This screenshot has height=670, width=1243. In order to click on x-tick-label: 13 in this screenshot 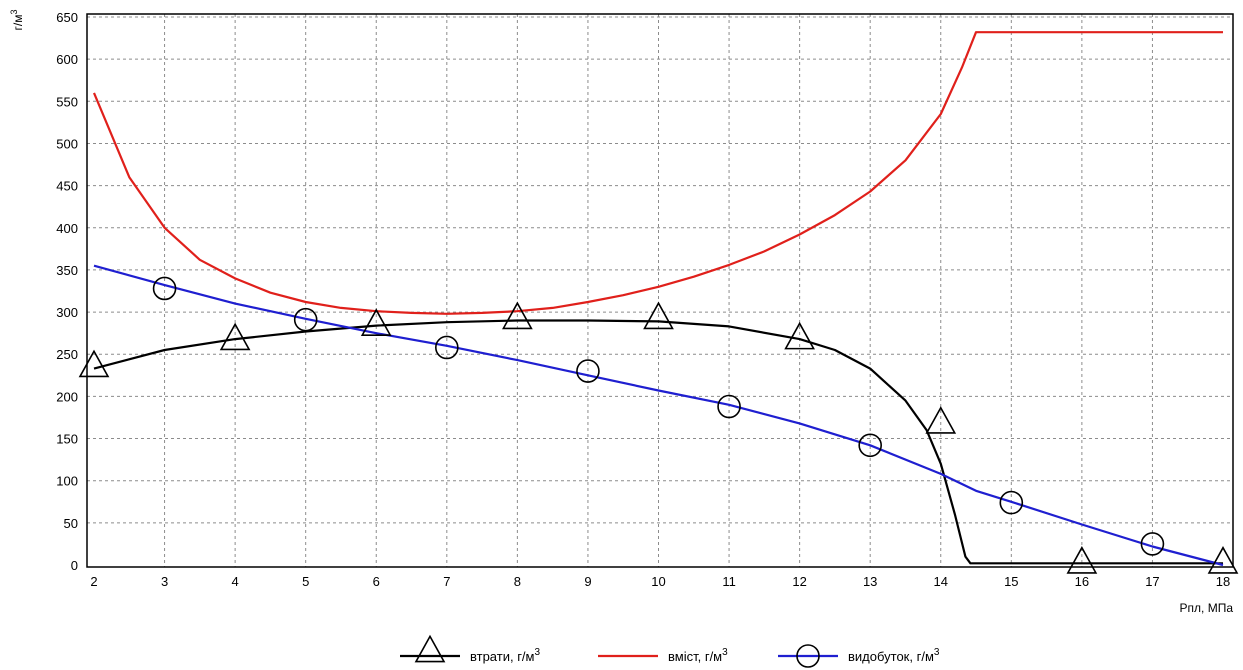, I will do `click(870, 581)`.